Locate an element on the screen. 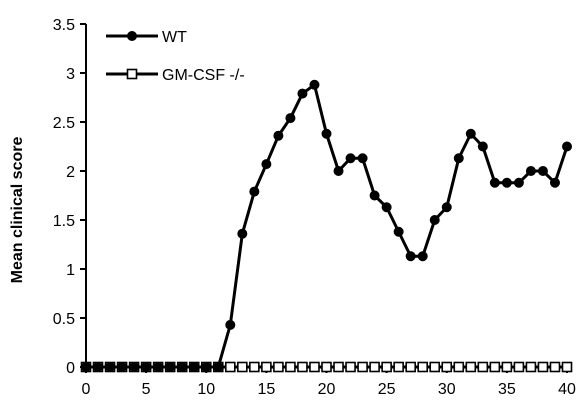 This screenshot has width=577, height=406. x-tick-label: 40 is located at coordinates (567, 389).